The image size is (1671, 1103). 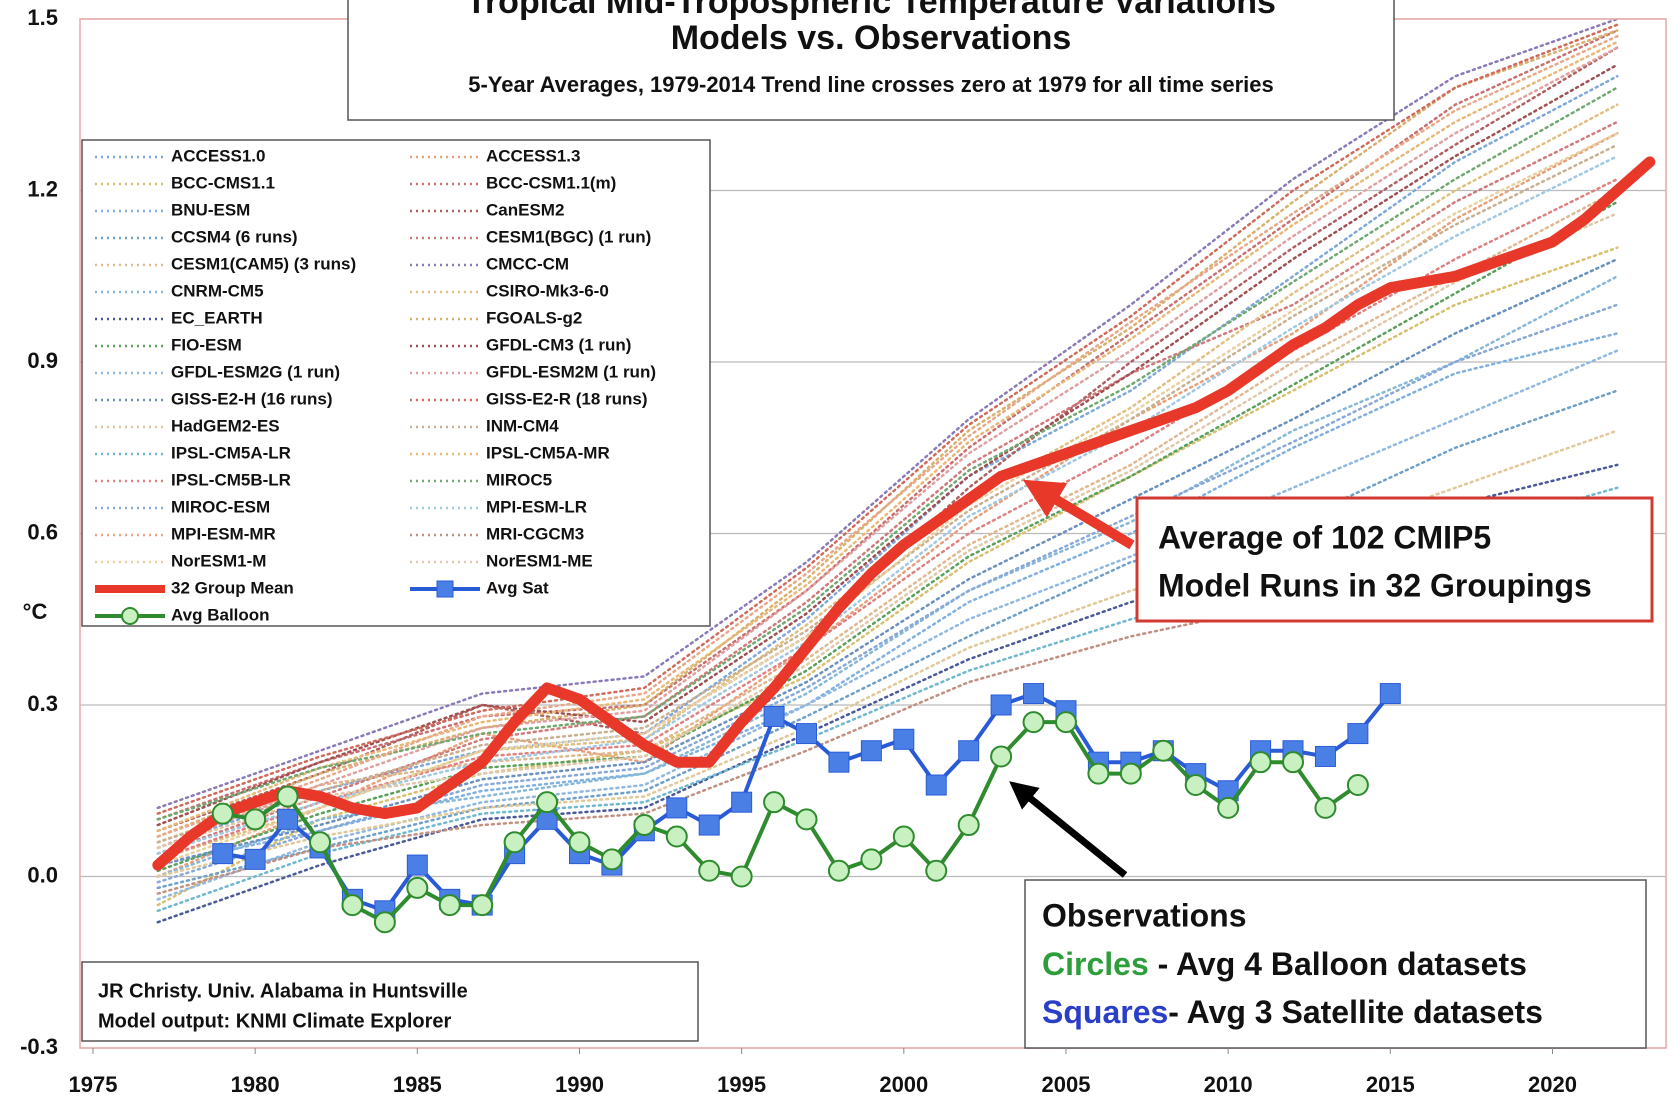 I want to click on legend-label: GFDL-ESM2G (1 run), so click(x=255, y=371).